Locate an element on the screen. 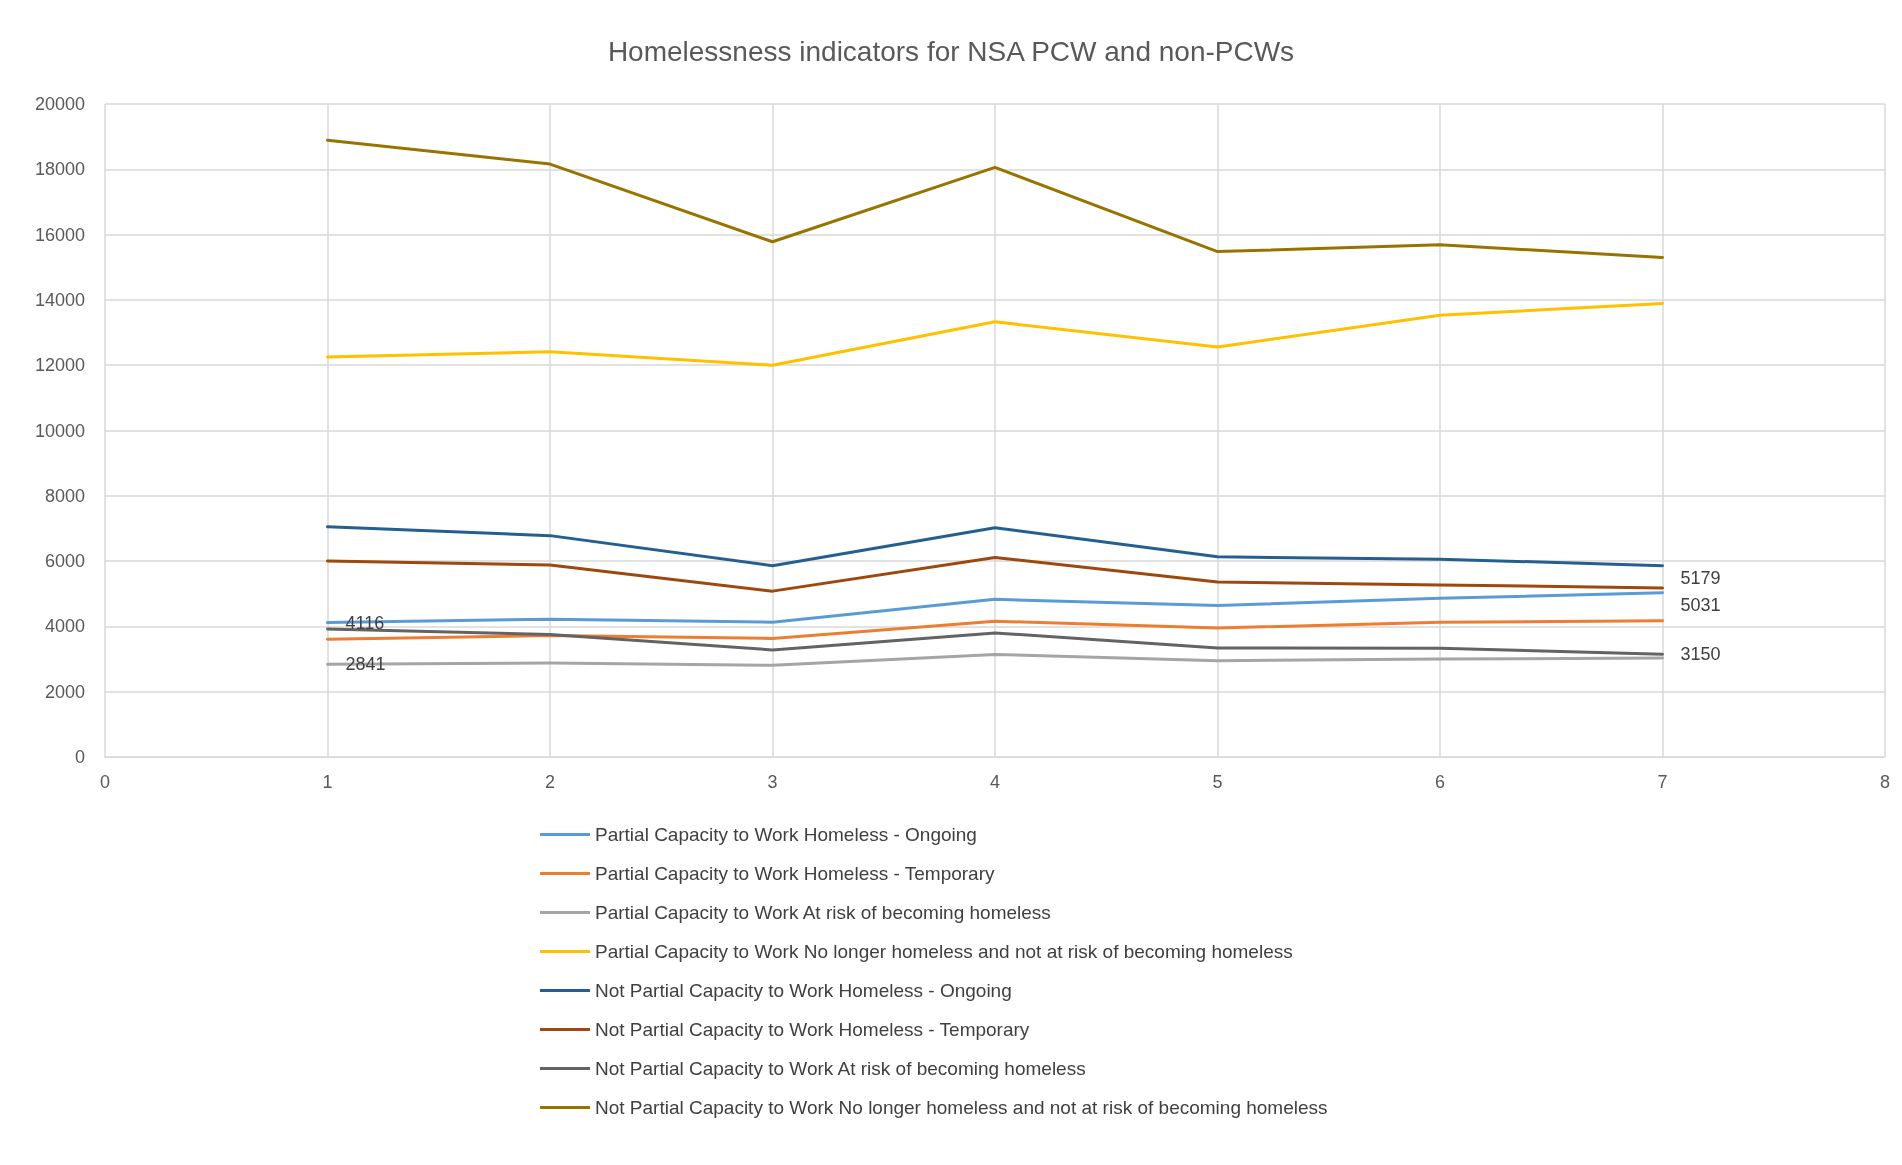  y-tick-label: 8000 is located at coordinates (64, 495).